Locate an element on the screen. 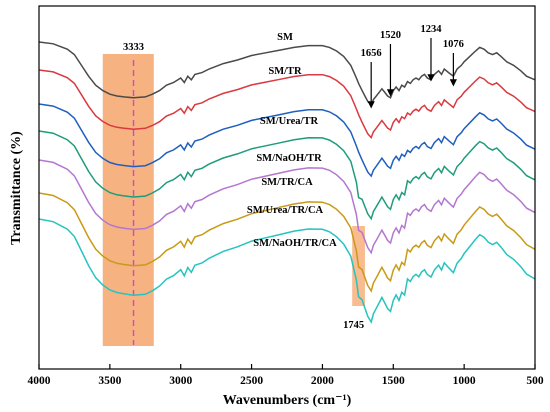 This screenshot has width=550, height=412. peak-label: 1656 is located at coordinates (371, 53).